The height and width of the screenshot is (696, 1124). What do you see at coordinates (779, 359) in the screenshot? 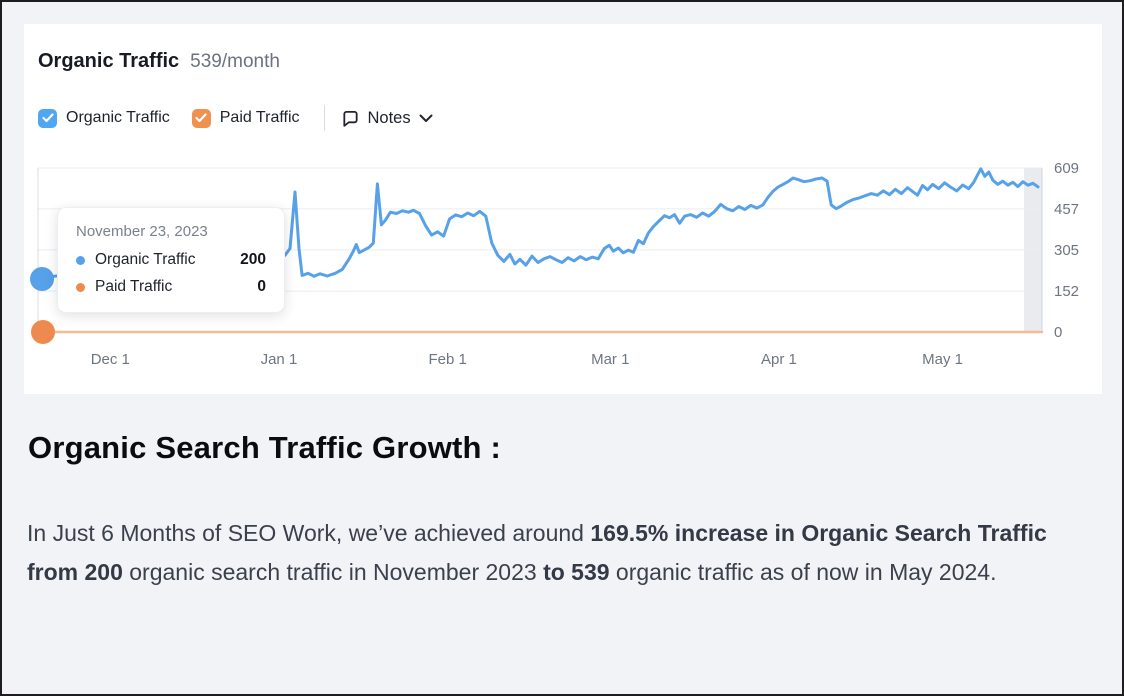
I see `x-tick-label: Apr 1` at bounding box center [779, 359].